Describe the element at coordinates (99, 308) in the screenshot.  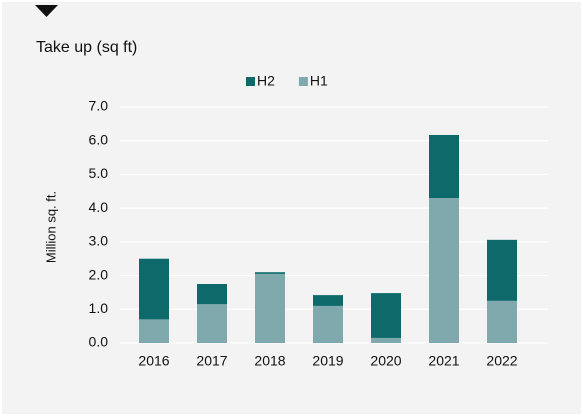
I see `y-tick-label: 1.0` at that location.